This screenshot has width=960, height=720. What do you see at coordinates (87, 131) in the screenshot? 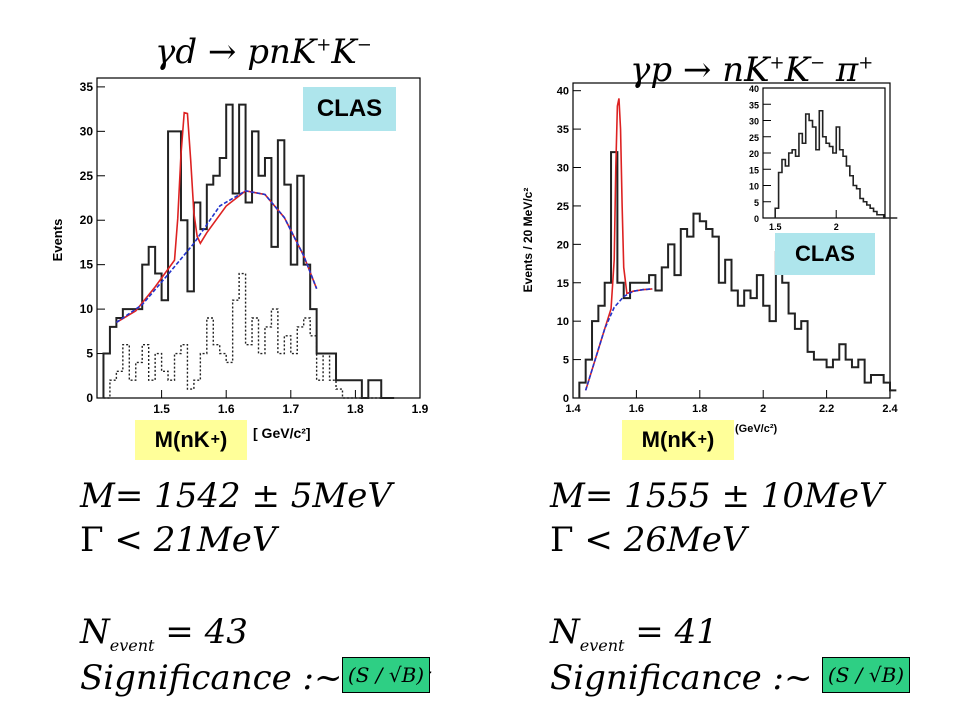
I see `left-y-tick-label: 30` at bounding box center [87, 131].